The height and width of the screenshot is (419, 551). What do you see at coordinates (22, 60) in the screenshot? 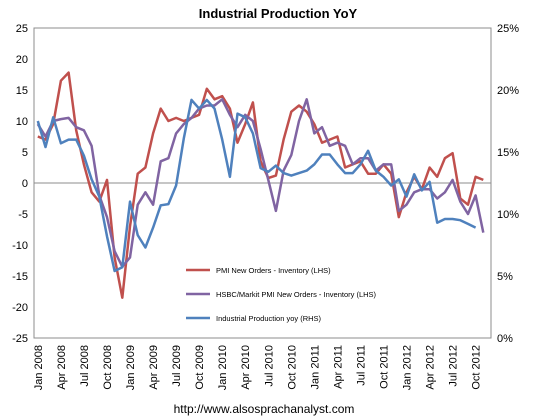
I see `left-tick-label: 20` at bounding box center [22, 60].